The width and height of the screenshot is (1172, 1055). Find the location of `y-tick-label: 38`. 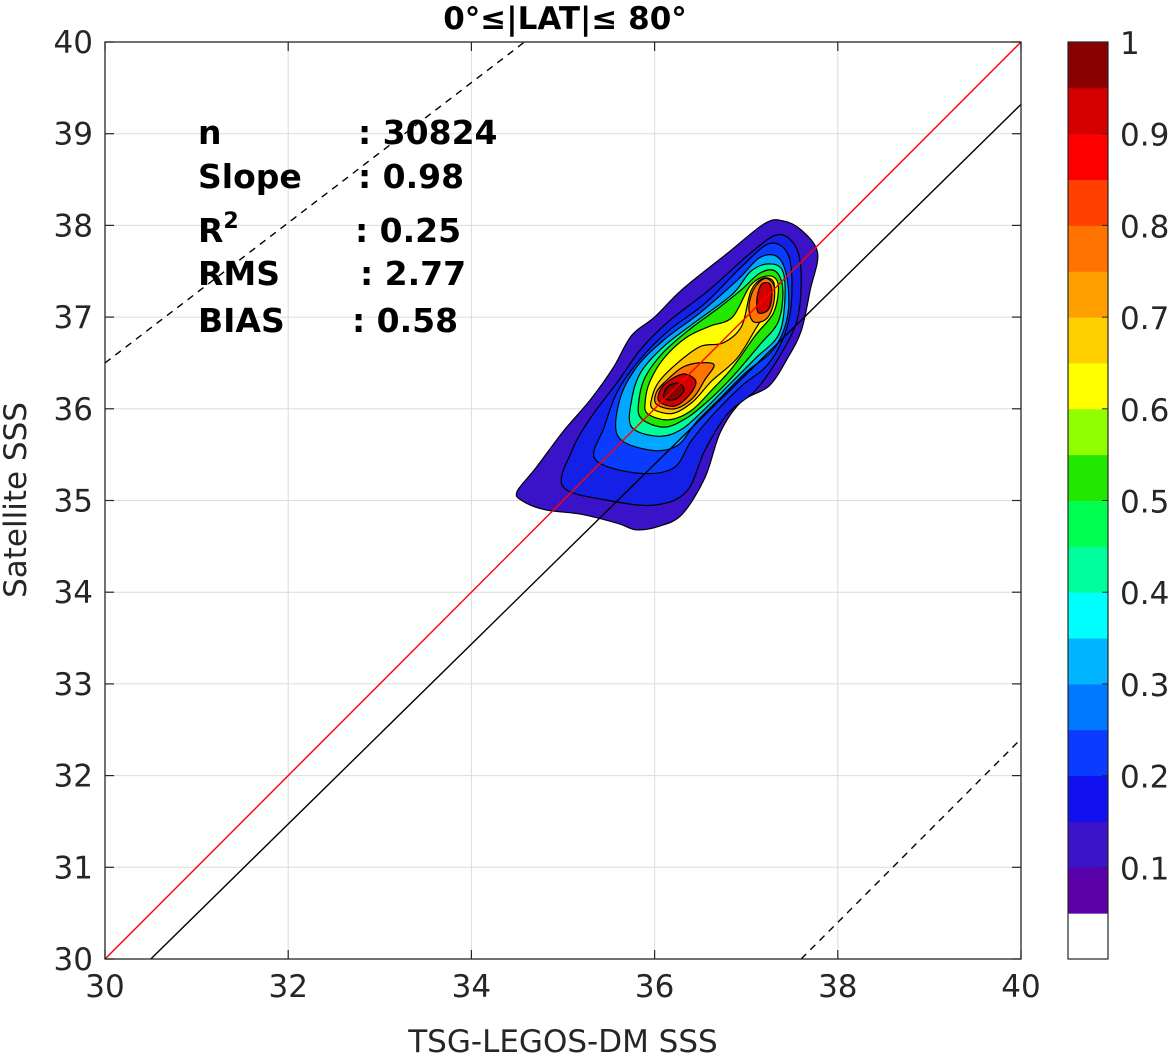

y-tick-label: 38 is located at coordinates (73, 226).